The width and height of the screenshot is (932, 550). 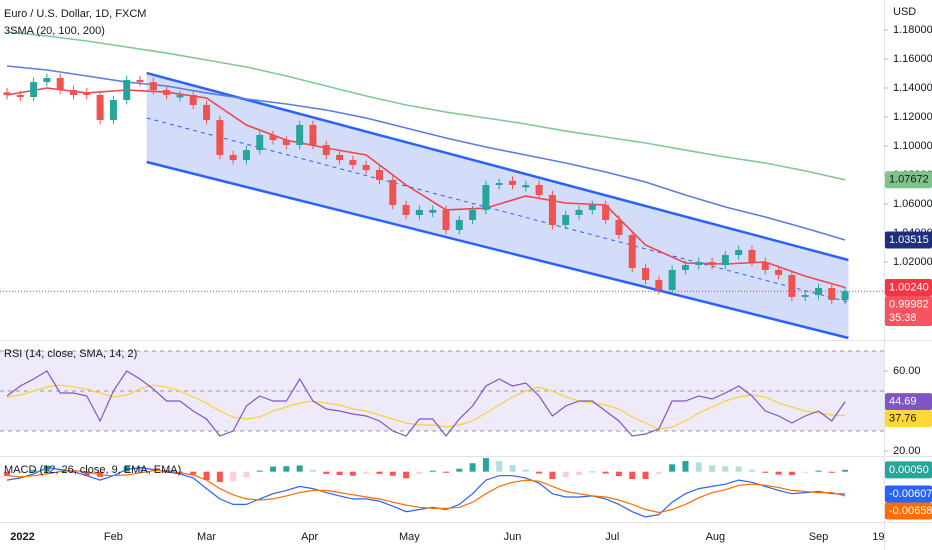 What do you see at coordinates (912, 262) in the screenshot?
I see `y-tick-label: 1.02000` at bounding box center [912, 262].